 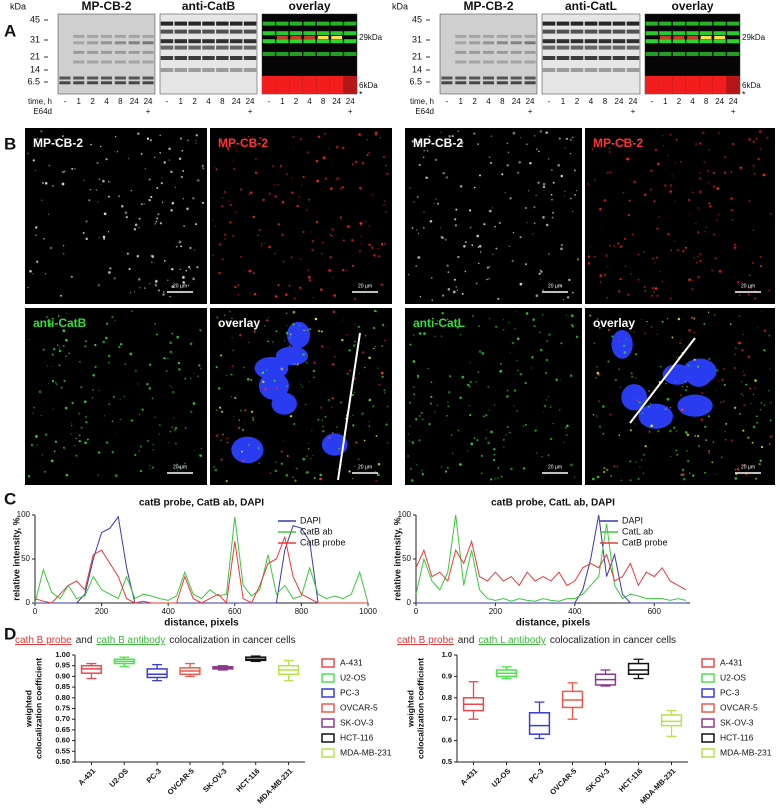 What do you see at coordinates (536, 775) in the screenshot?
I see `x-tick-label: PC-3` at bounding box center [536, 775].